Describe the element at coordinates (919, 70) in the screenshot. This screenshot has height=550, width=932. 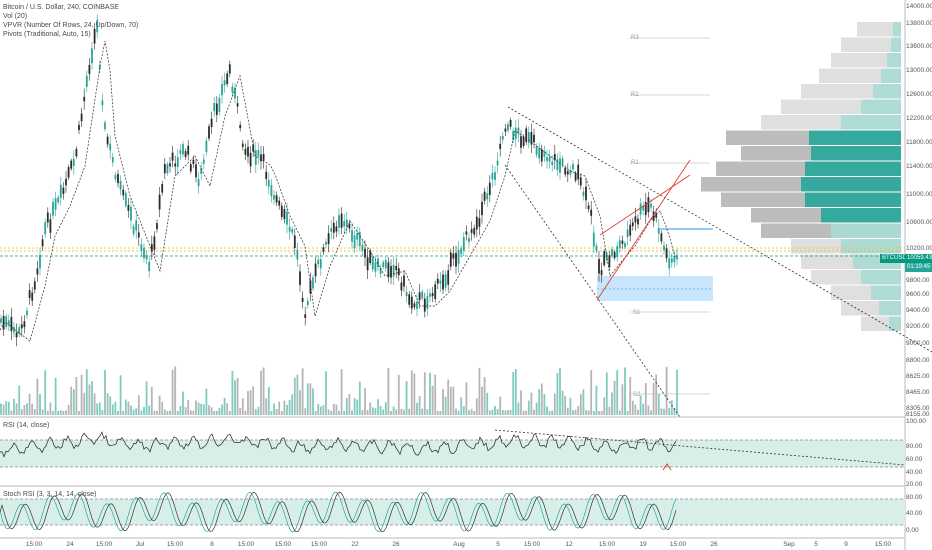
I see `price-tick: 13000.00` at that location.